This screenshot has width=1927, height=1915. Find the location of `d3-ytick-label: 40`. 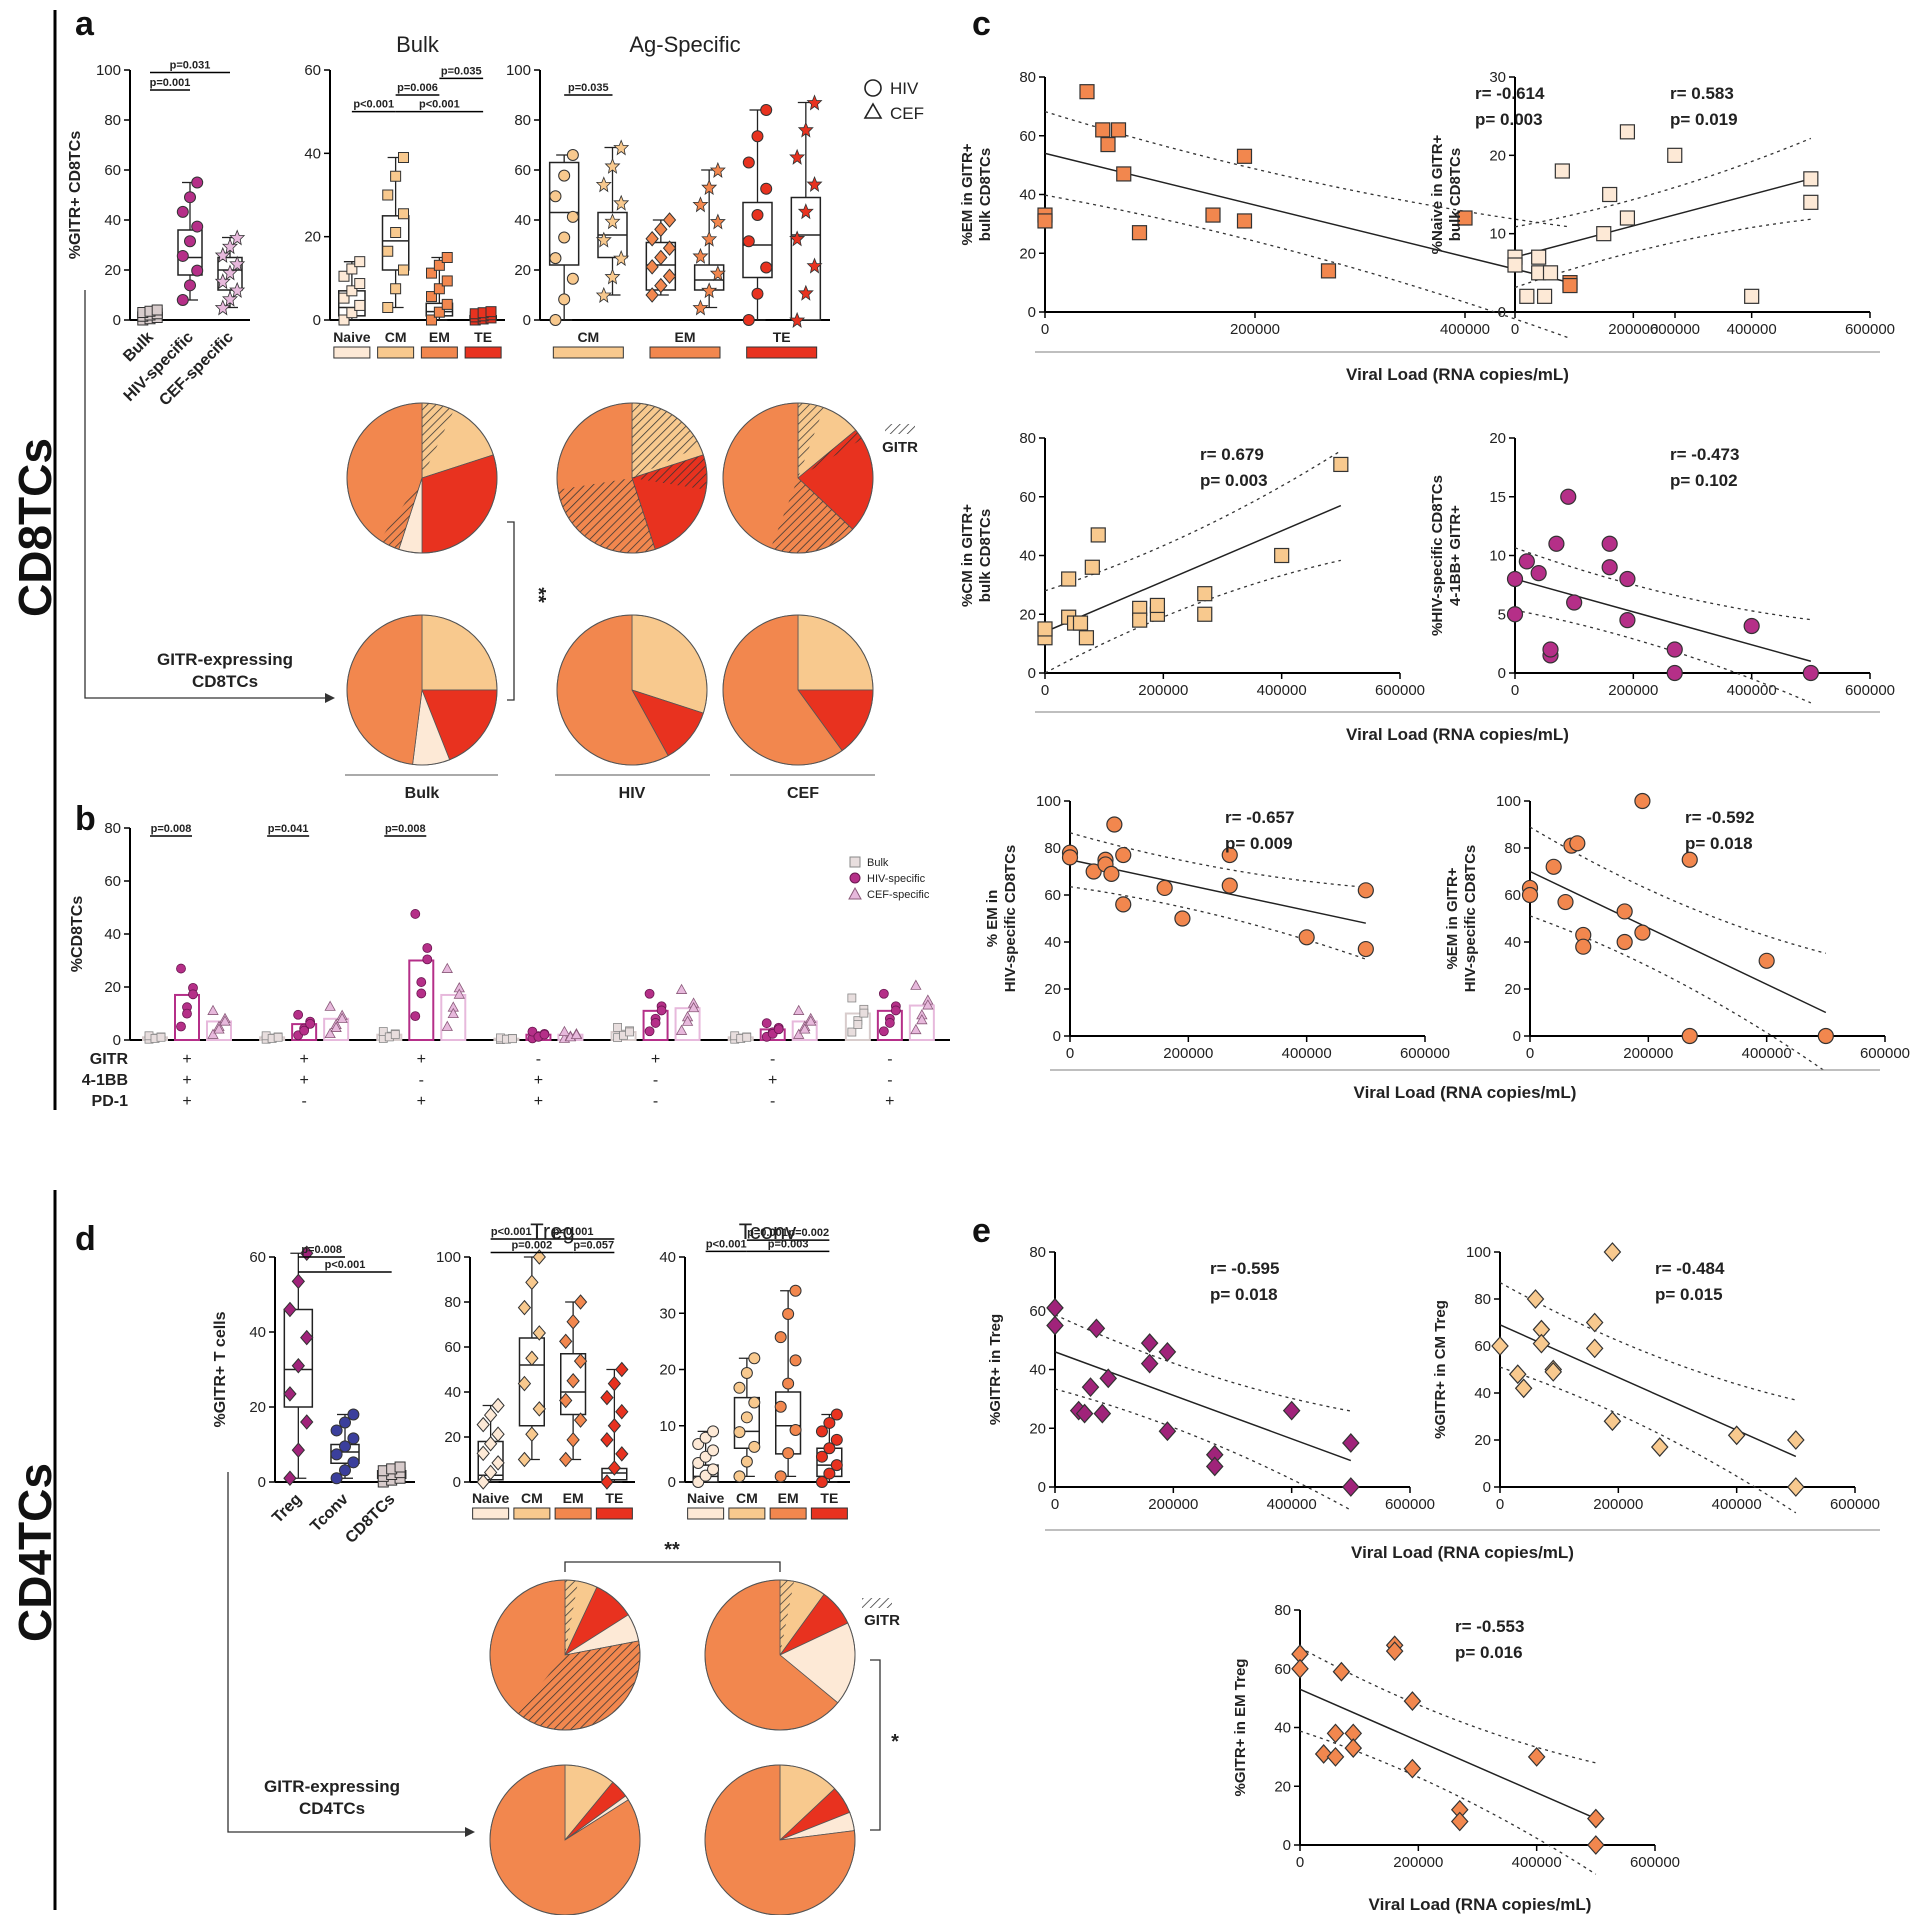

d3-ytick-label: 40 is located at coordinates (667, 1257).